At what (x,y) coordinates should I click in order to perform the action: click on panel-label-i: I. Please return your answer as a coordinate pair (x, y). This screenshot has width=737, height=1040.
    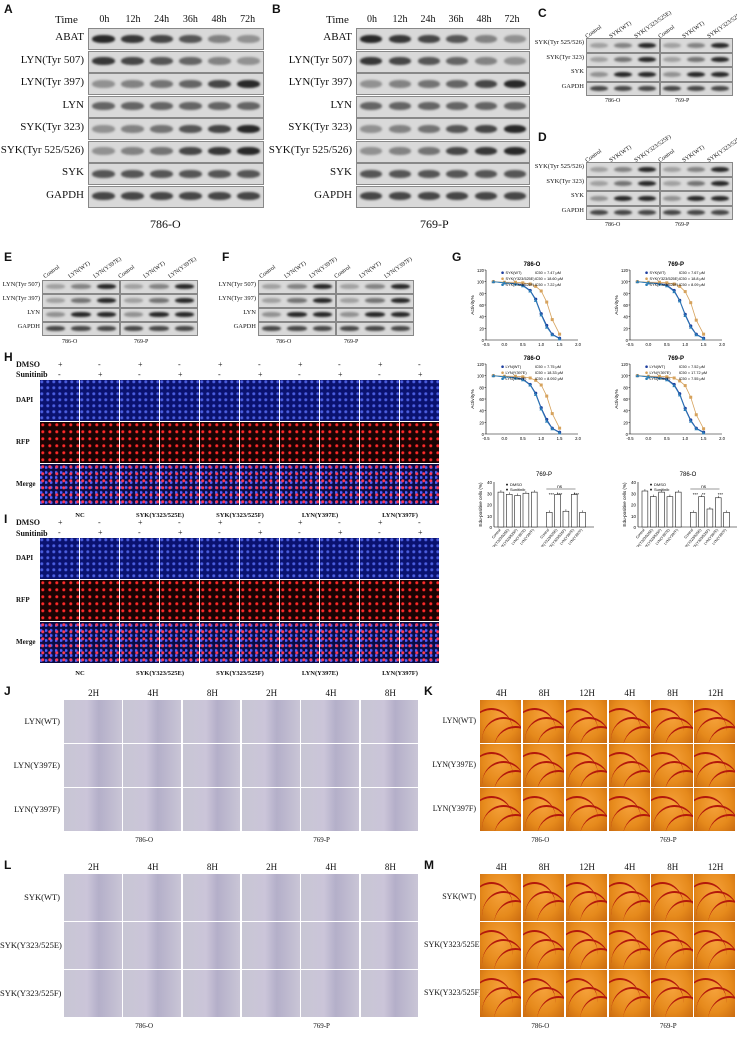
    Looking at the image, I should click on (6, 519).